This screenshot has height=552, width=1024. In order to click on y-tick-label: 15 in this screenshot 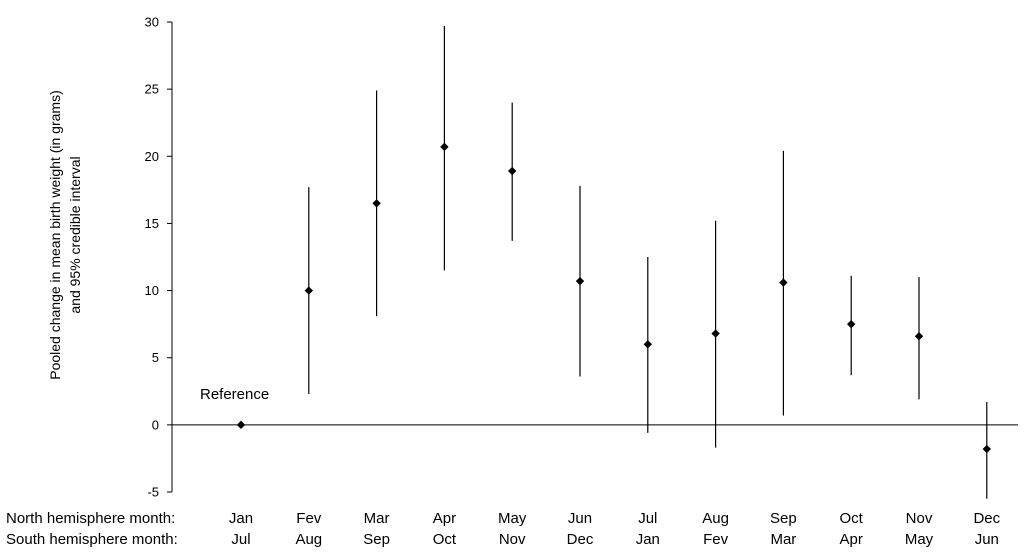, I will do `click(152, 223)`.